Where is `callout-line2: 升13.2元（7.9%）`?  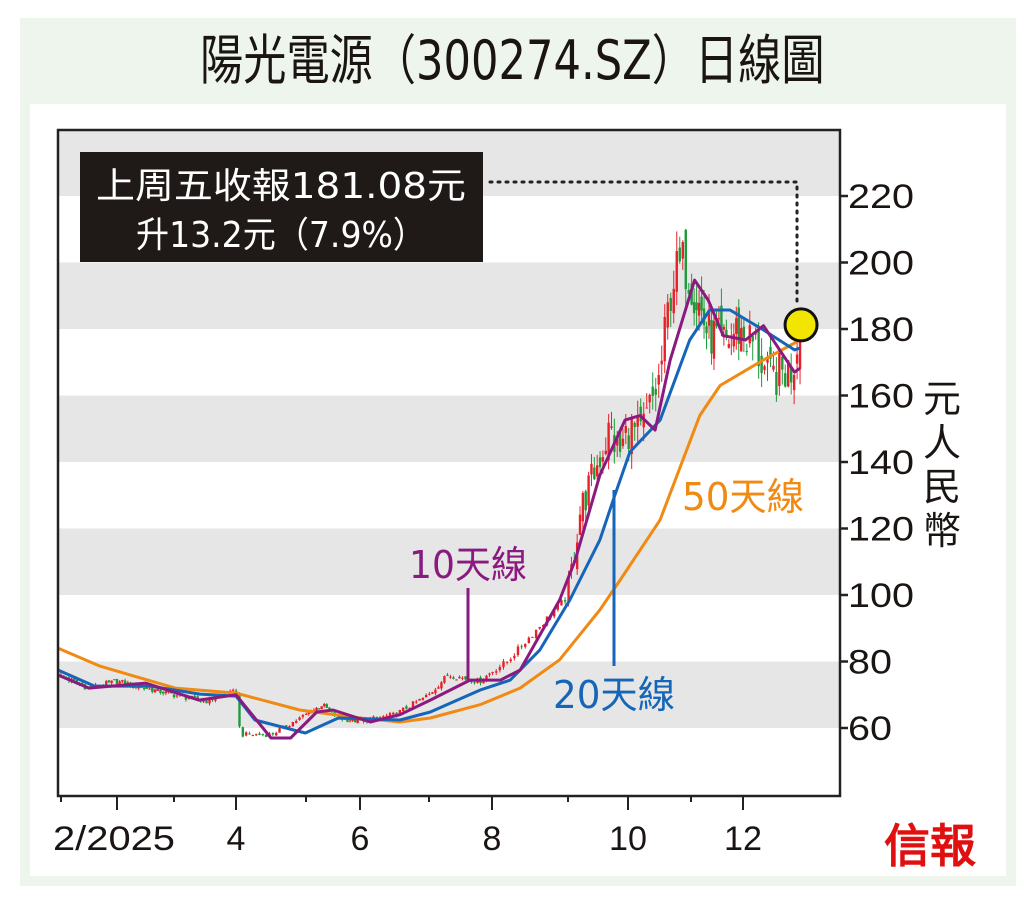 callout-line2: 升13.2元（7.9%） is located at coordinates (281, 235).